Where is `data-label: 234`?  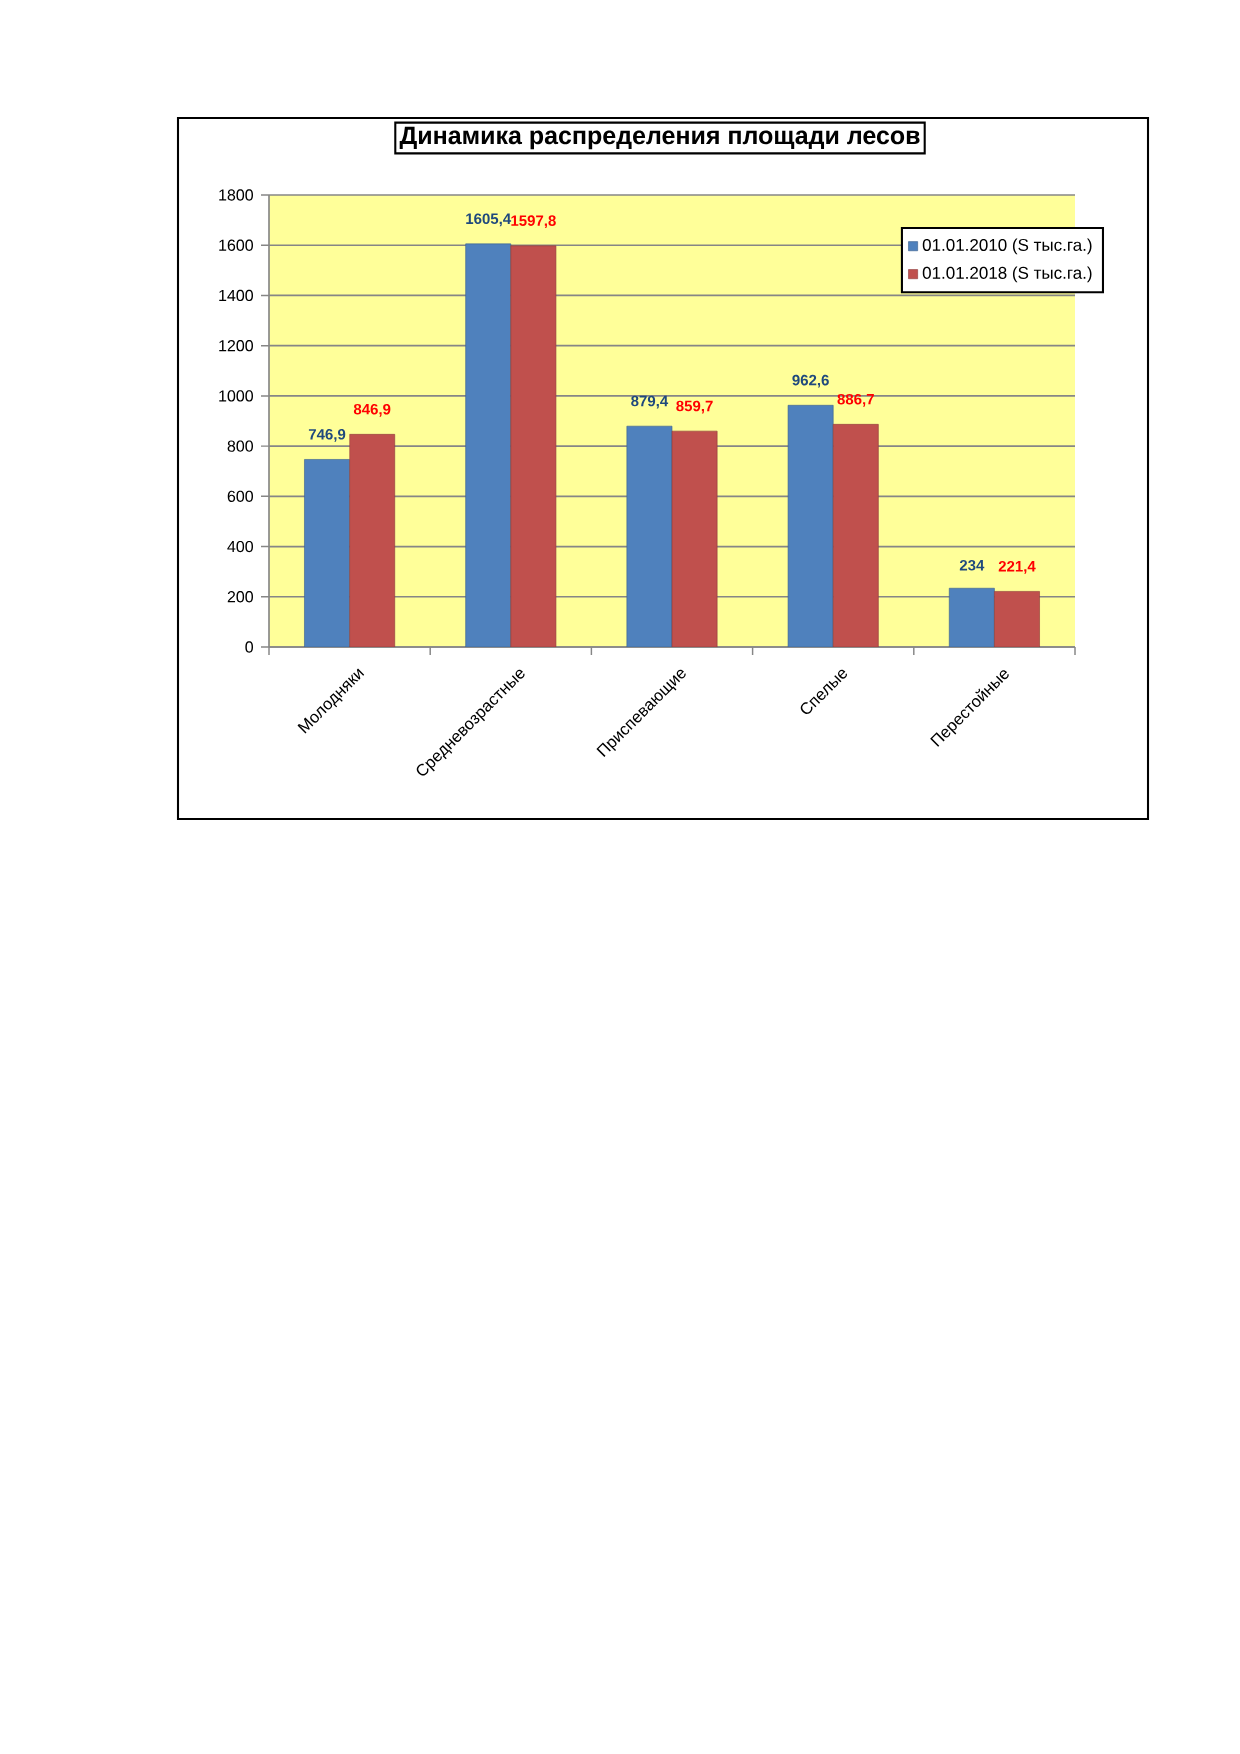
data-label: 234 is located at coordinates (972, 565).